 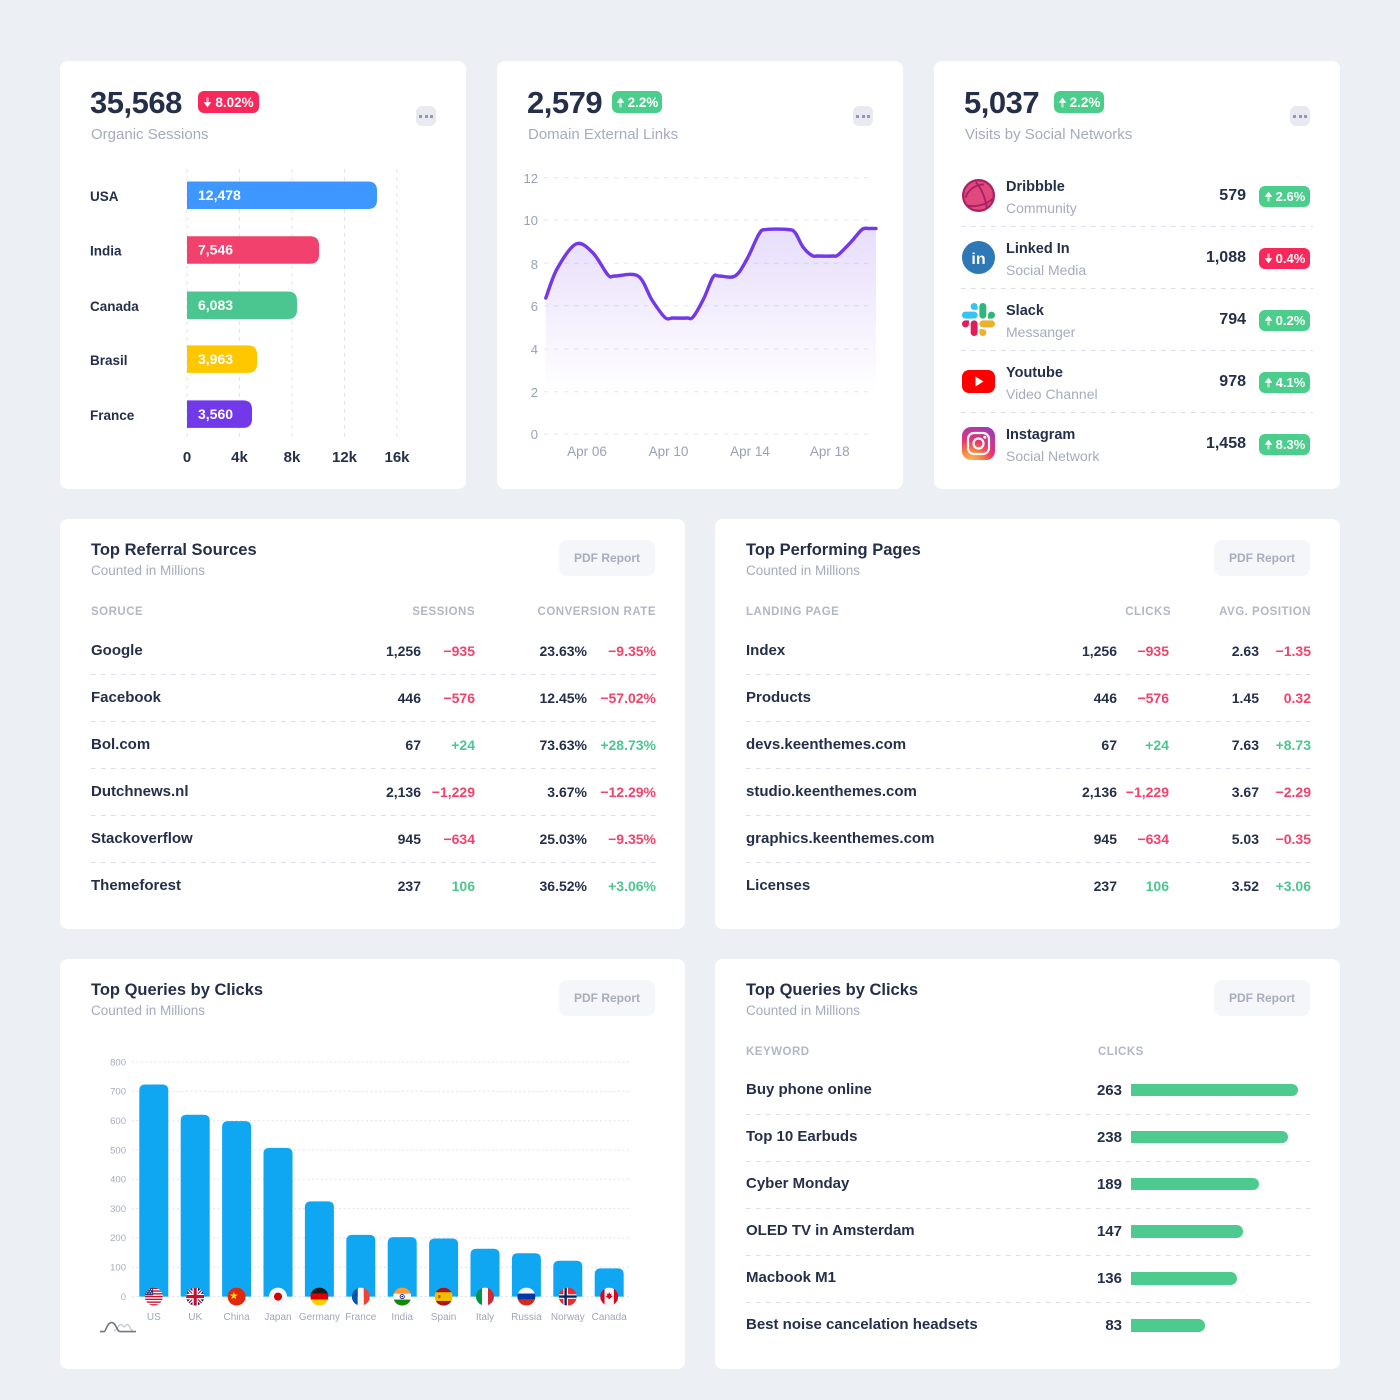 What do you see at coordinates (237, 1317) in the screenshot?
I see `svg-text: China` at bounding box center [237, 1317].